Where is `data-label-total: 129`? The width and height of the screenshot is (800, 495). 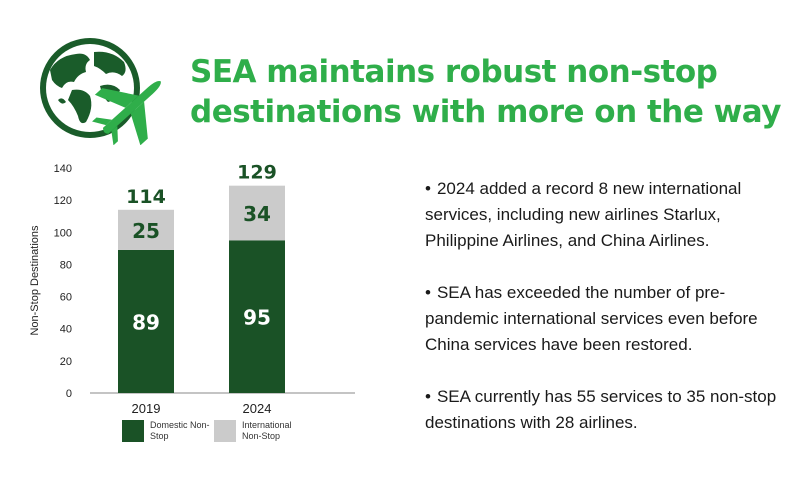 data-label-total: 129 is located at coordinates (257, 173).